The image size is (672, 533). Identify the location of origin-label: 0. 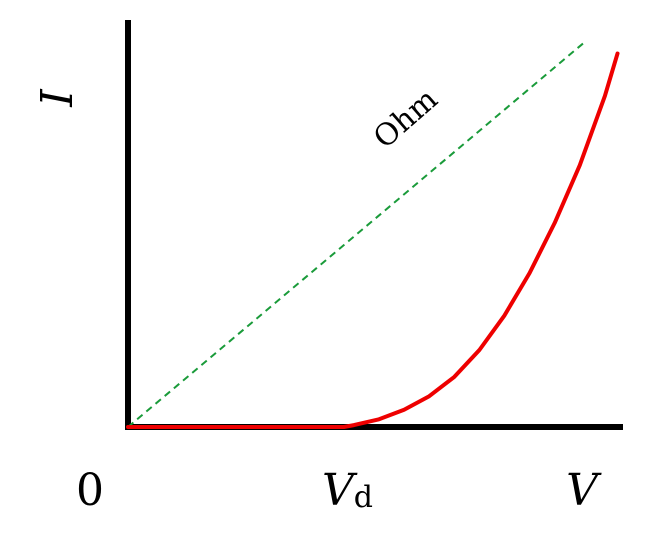
(90, 490).